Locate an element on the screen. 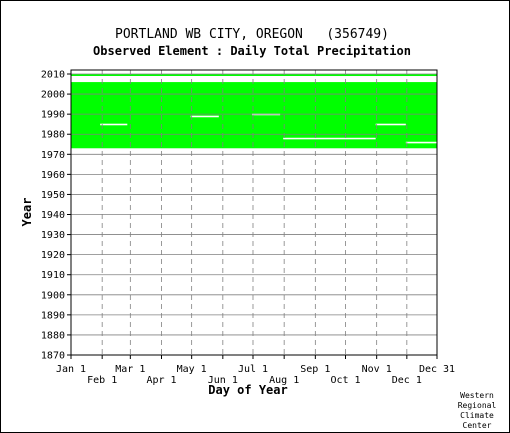  y-tick-label: 1970 is located at coordinates (53, 155).